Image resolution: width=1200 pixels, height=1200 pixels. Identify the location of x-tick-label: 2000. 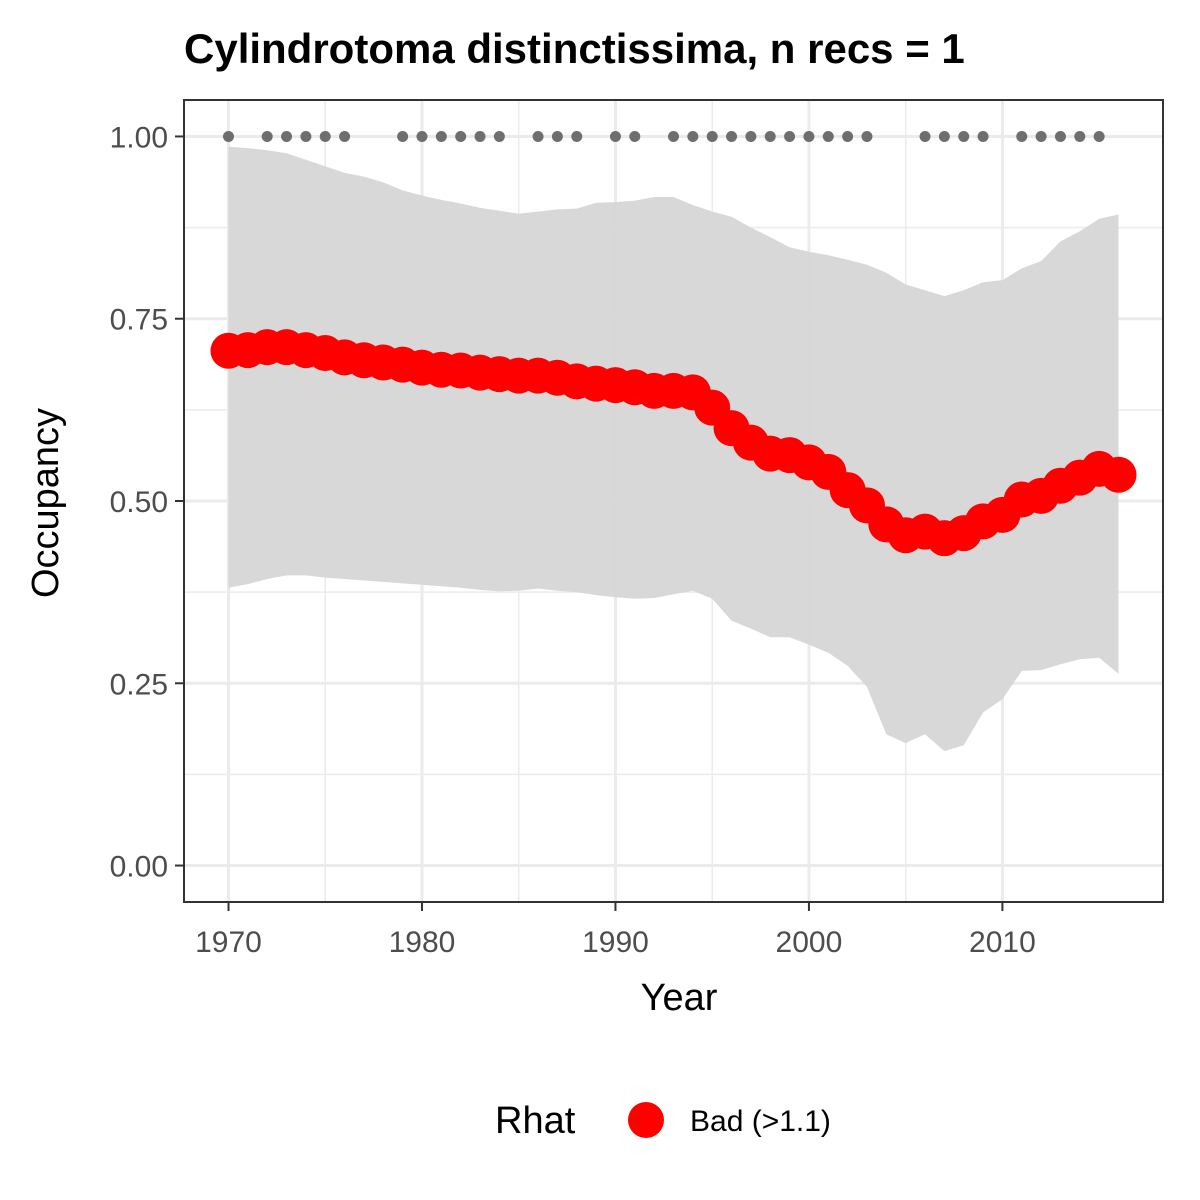
(809, 942).